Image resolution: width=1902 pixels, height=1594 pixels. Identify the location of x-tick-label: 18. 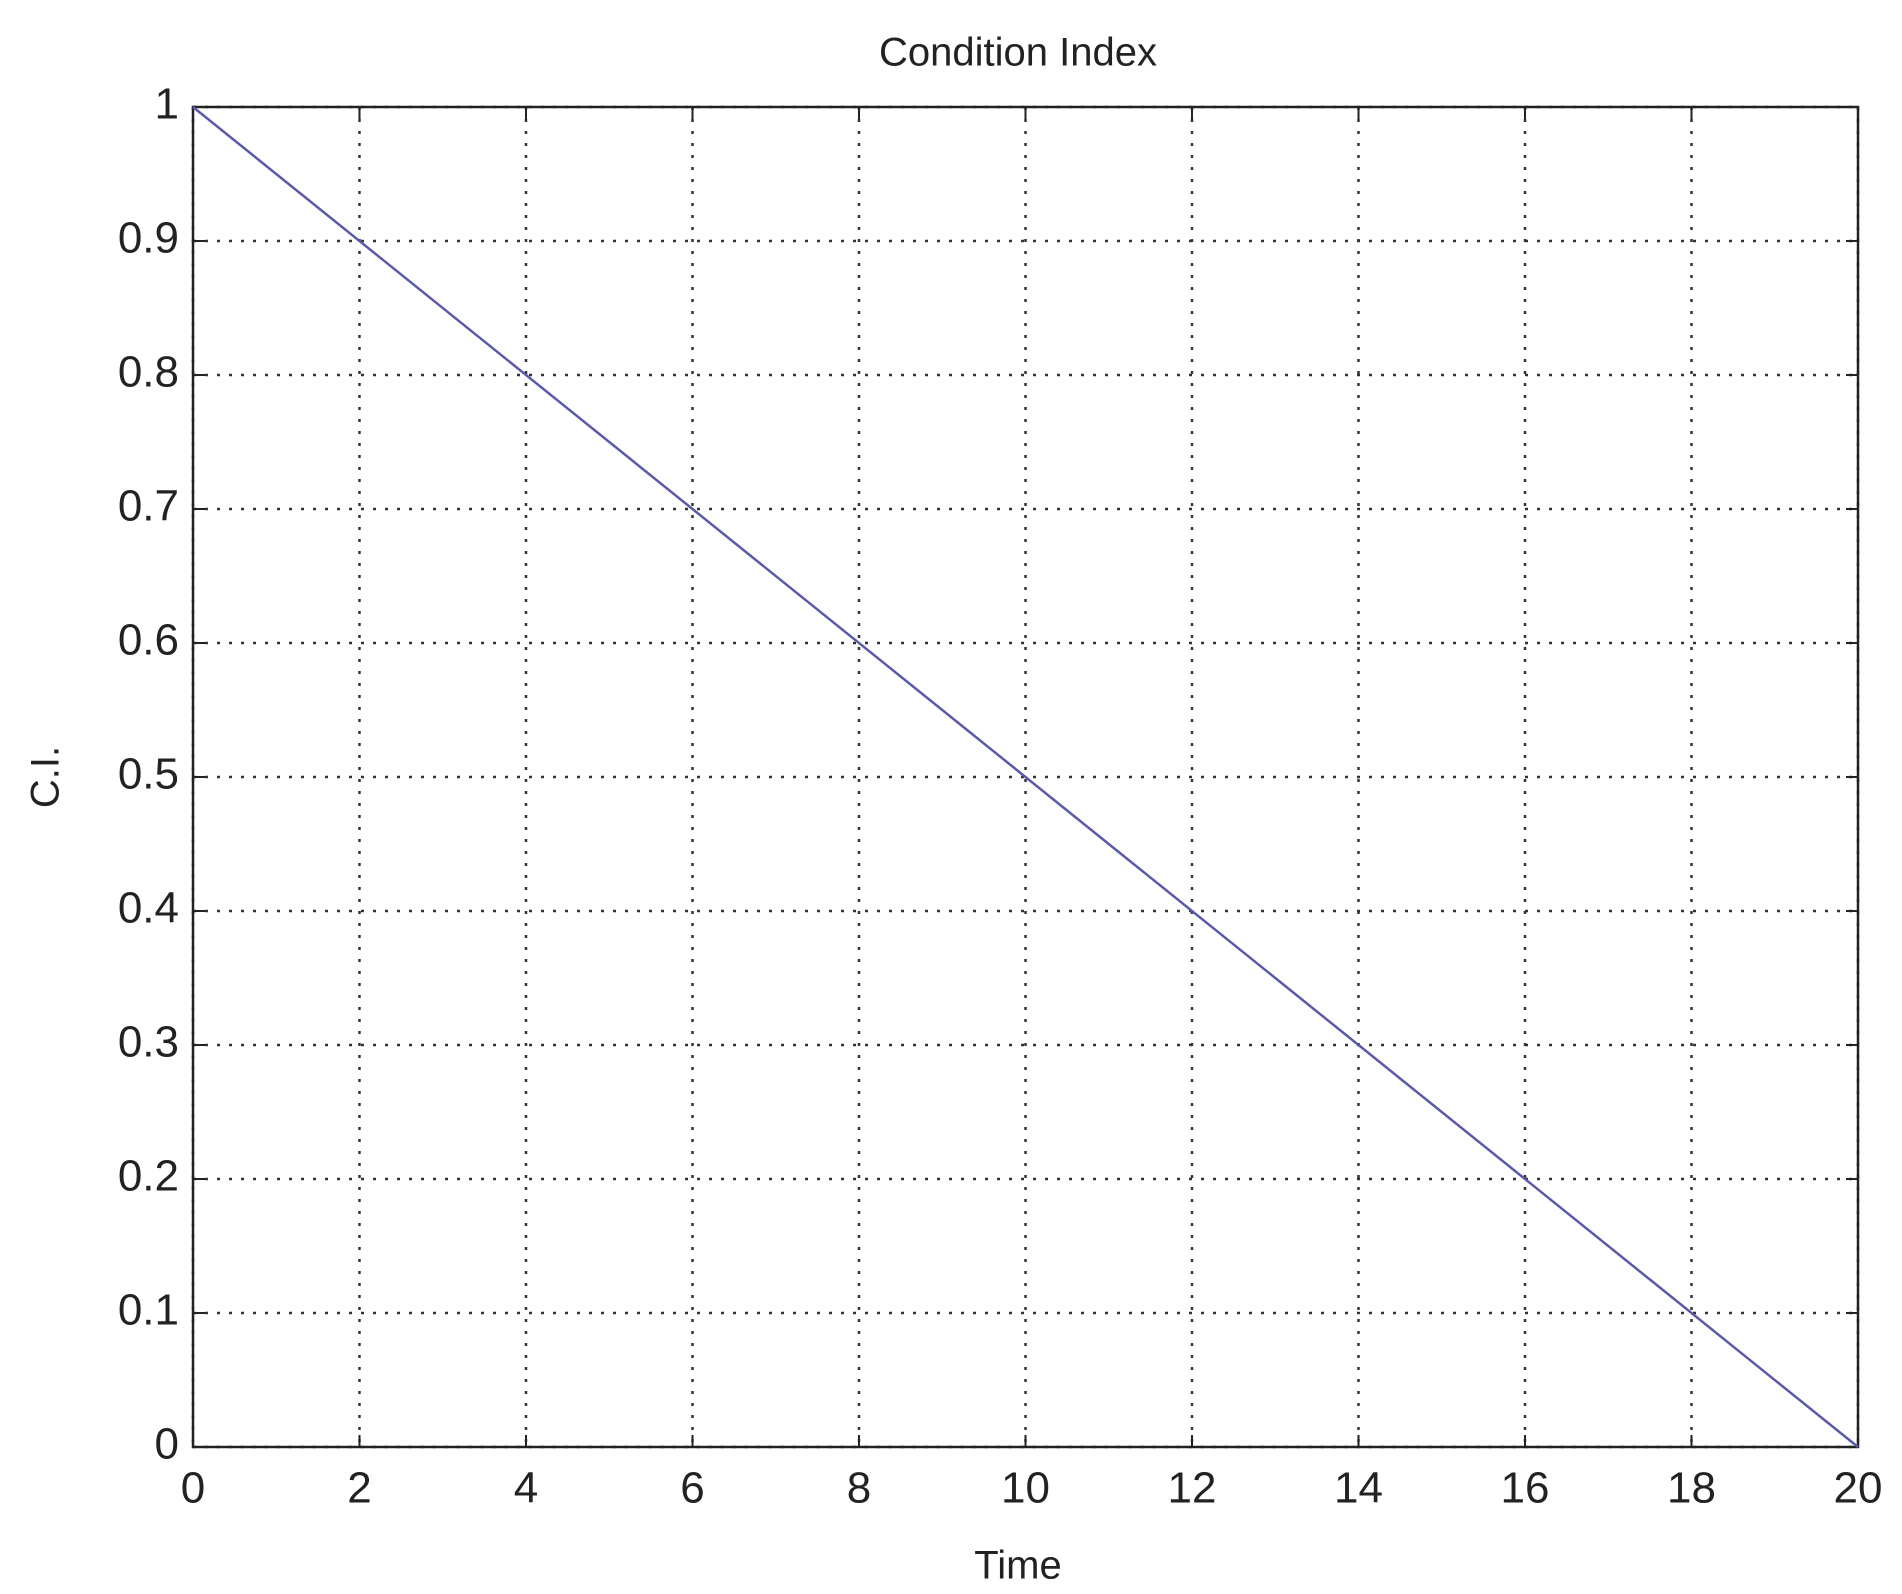
(1691, 1488).